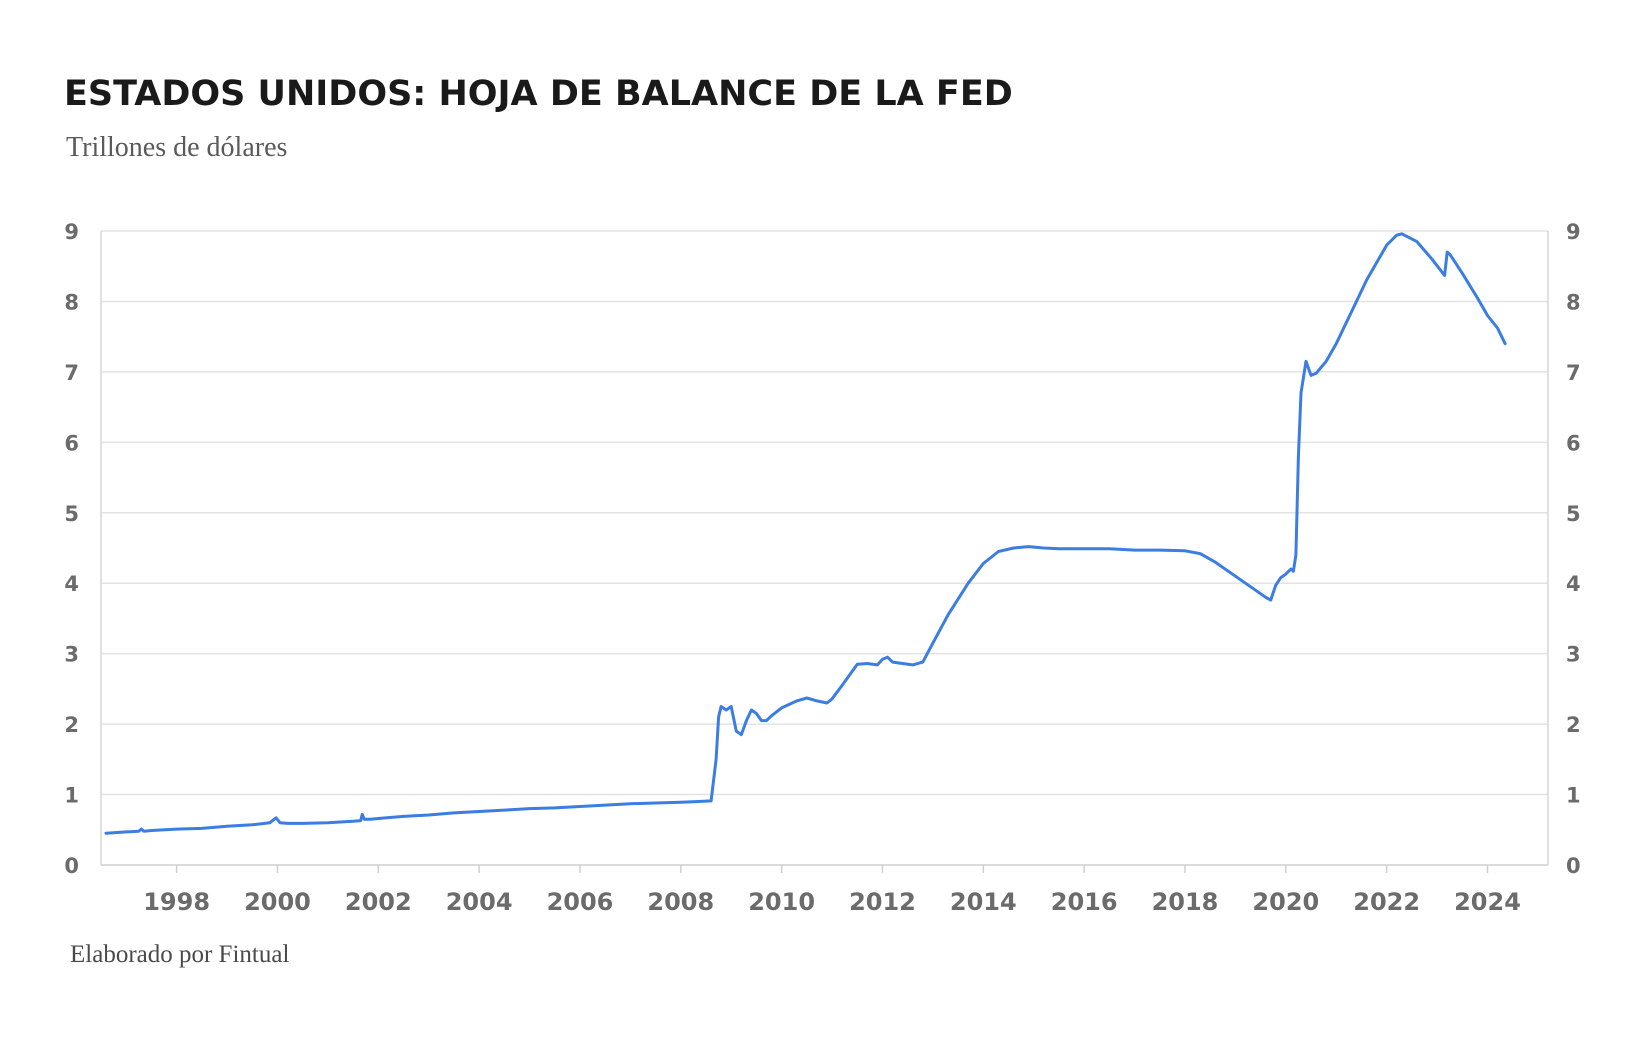  Describe the element at coordinates (71, 655) in the screenshot. I see `y-tick-label-left: 3` at that location.